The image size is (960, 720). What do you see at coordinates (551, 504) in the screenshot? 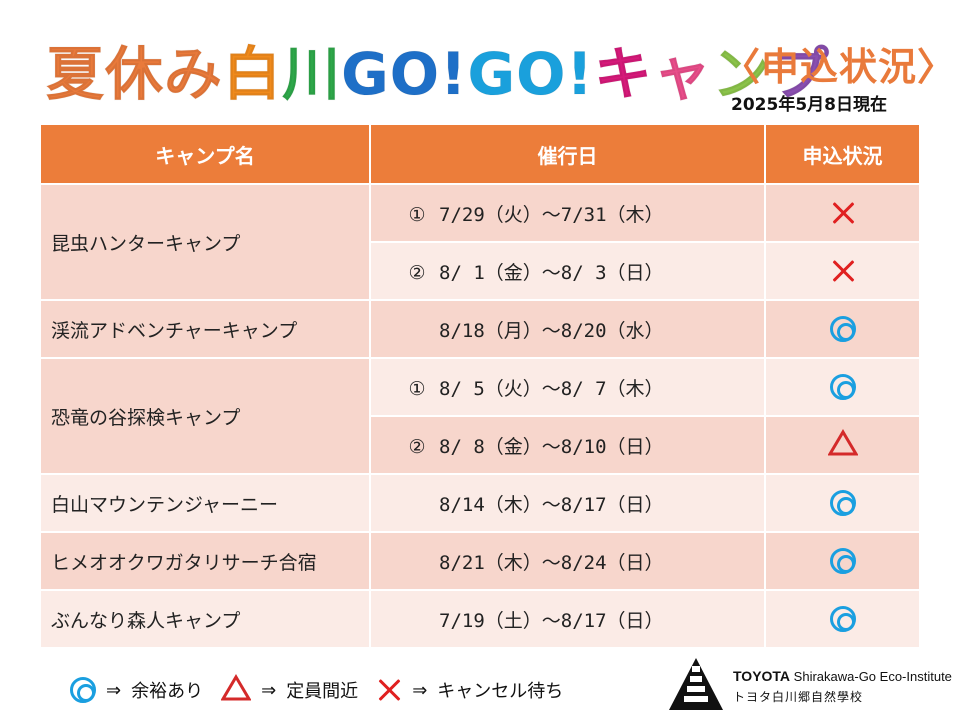
I see `session-date: 8/14（木）～8/17（日）` at bounding box center [551, 504].